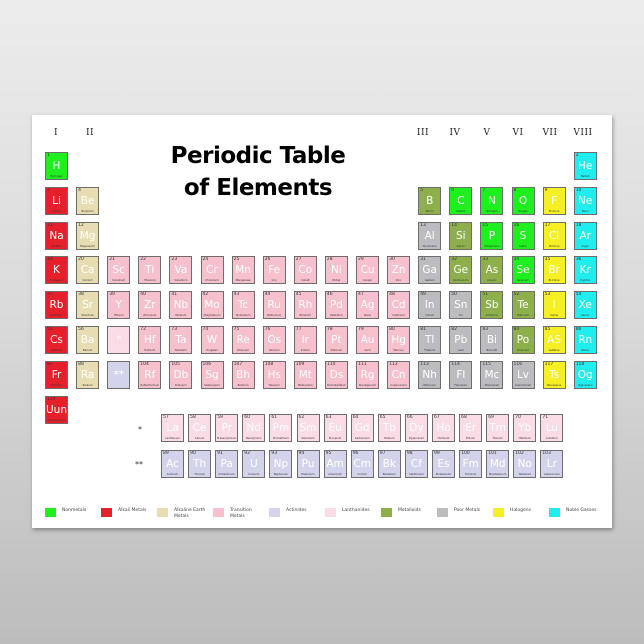 The height and width of the screenshot is (644, 644). What do you see at coordinates (554, 270) in the screenshot?
I see `element-symbol: Br` at bounding box center [554, 270].